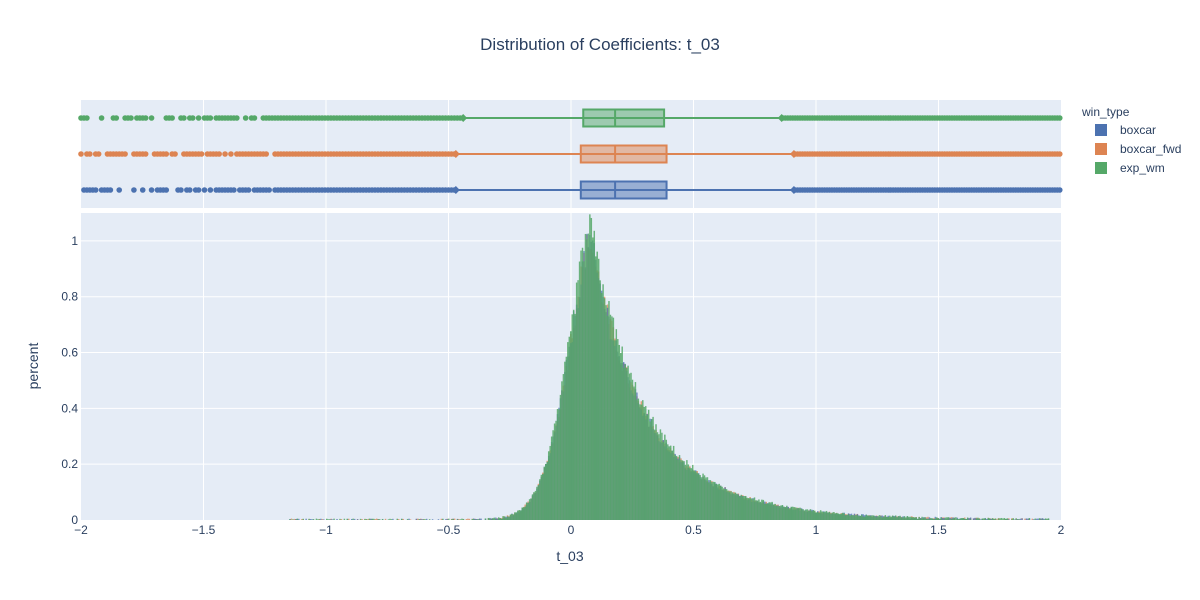 The image size is (1200, 600). What do you see at coordinates (938, 530) in the screenshot?
I see `x-tick-label: 1.5` at bounding box center [938, 530].